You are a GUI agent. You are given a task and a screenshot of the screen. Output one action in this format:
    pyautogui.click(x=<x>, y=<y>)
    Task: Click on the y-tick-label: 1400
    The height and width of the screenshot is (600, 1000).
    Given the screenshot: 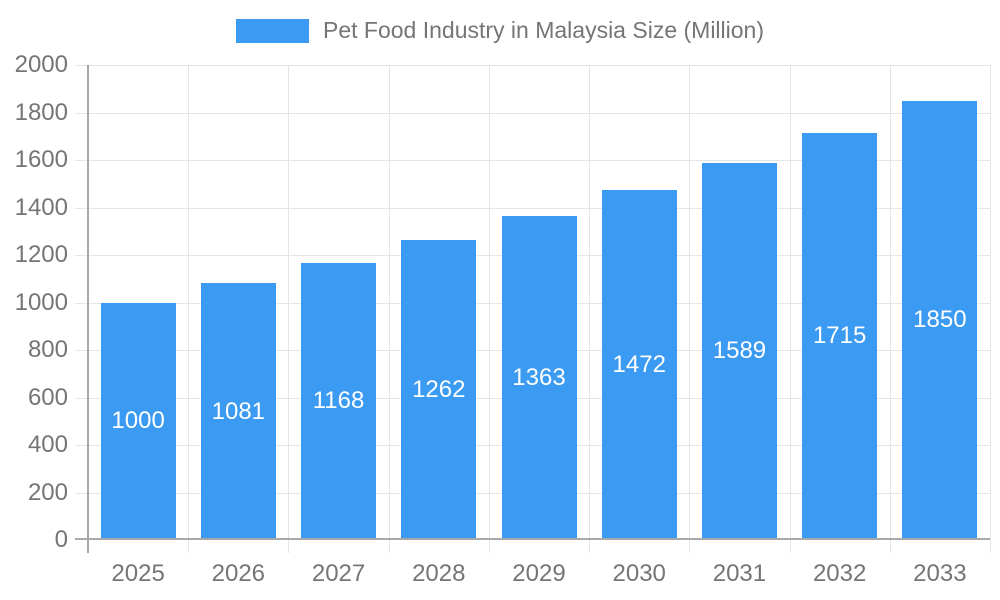 What is the action you would take?
    pyautogui.click(x=41, y=207)
    